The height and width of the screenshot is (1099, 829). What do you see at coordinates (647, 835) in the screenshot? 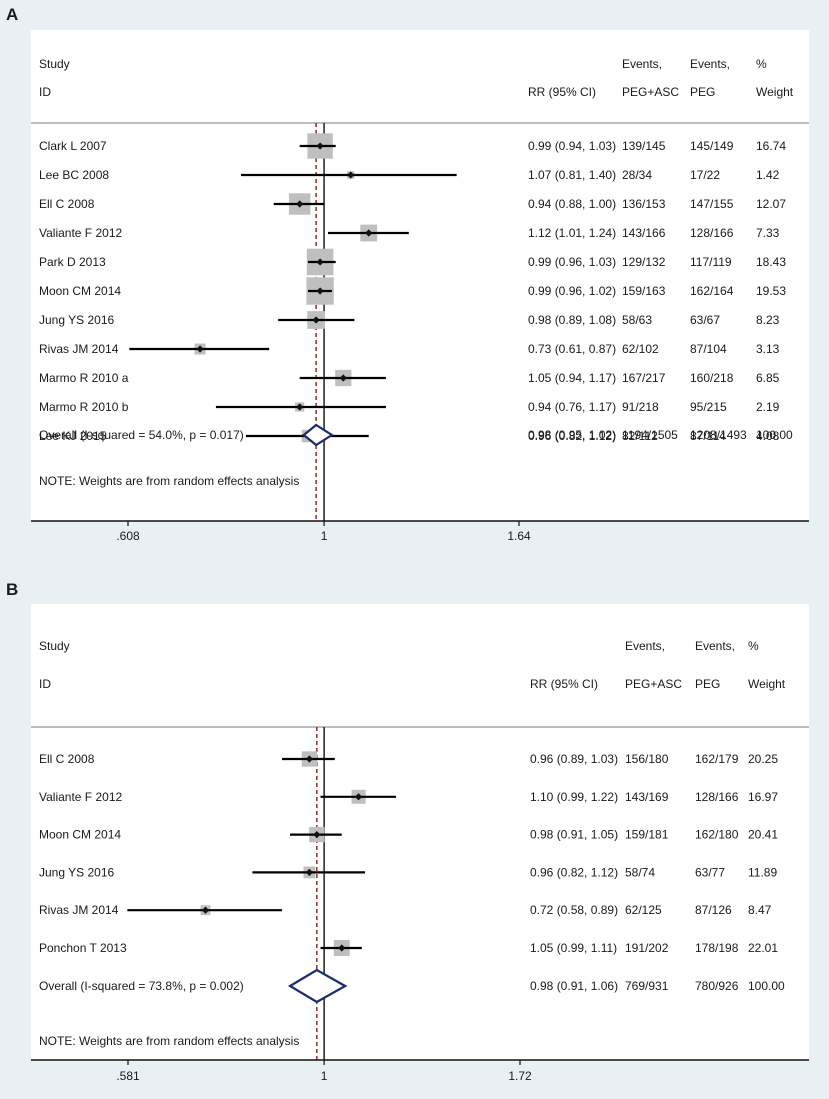
I see `events-peg-asc: 159/181` at bounding box center [647, 835].